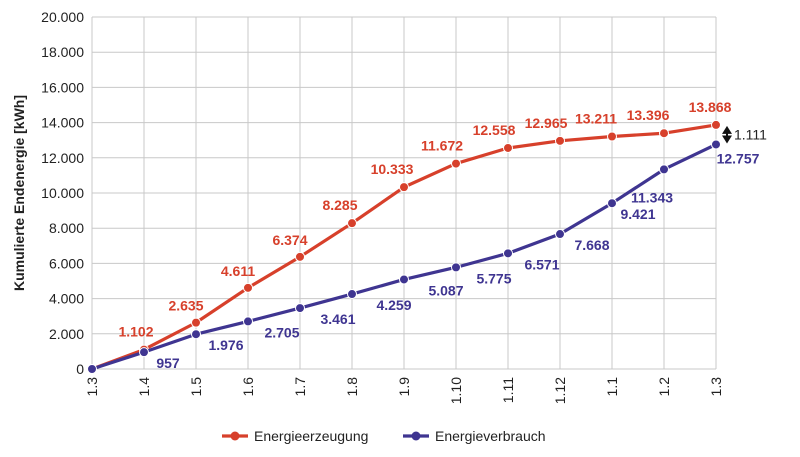  What do you see at coordinates (80, 369) in the screenshot?
I see `y-tick-label: 0` at bounding box center [80, 369].